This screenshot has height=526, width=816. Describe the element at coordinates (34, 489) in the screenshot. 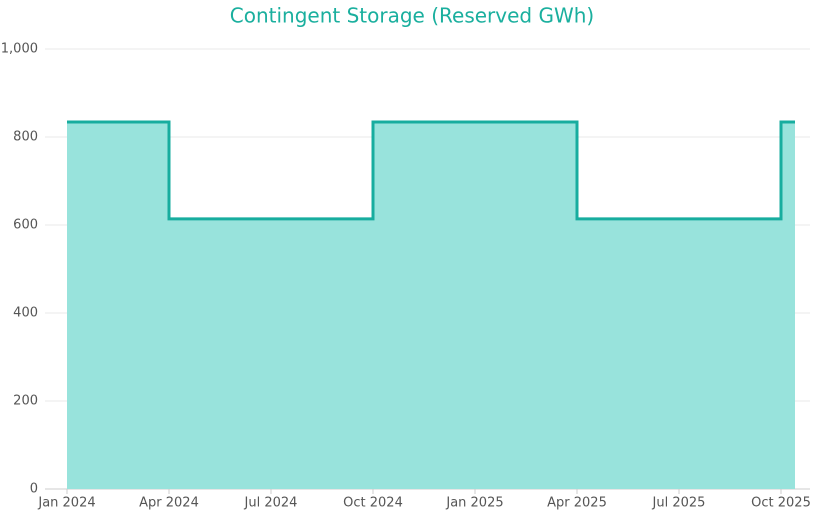

I see `y-tick-label: 0` at that location.